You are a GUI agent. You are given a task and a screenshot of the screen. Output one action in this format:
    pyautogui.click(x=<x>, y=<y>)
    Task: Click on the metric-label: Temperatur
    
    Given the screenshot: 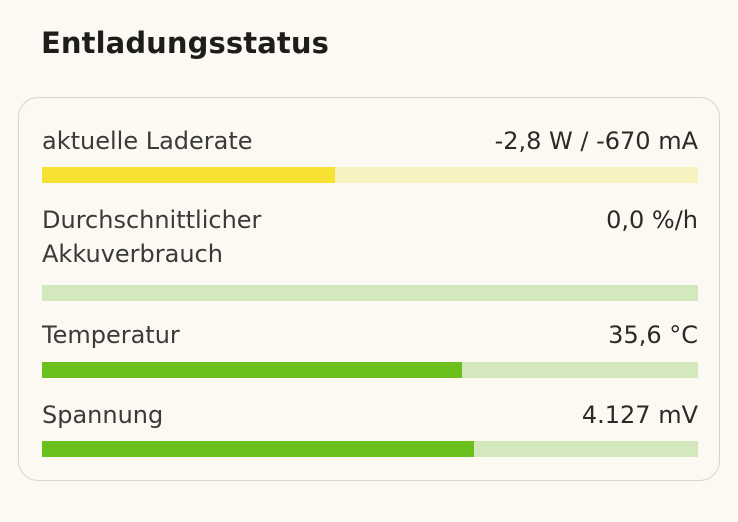 What is the action you would take?
    pyautogui.click(x=111, y=335)
    